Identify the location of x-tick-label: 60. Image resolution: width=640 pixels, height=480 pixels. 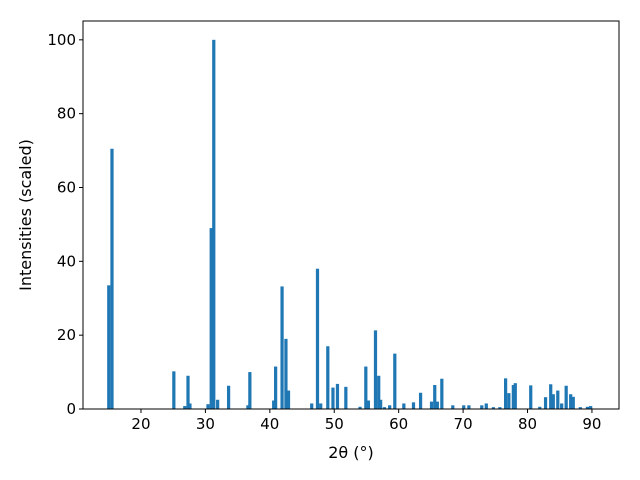
(398, 424).